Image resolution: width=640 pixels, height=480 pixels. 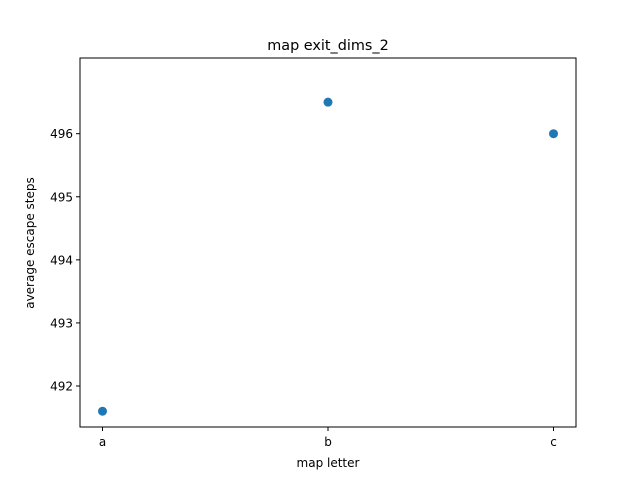 What do you see at coordinates (61, 260) in the screenshot?
I see `y-tick-label: 494` at bounding box center [61, 260].